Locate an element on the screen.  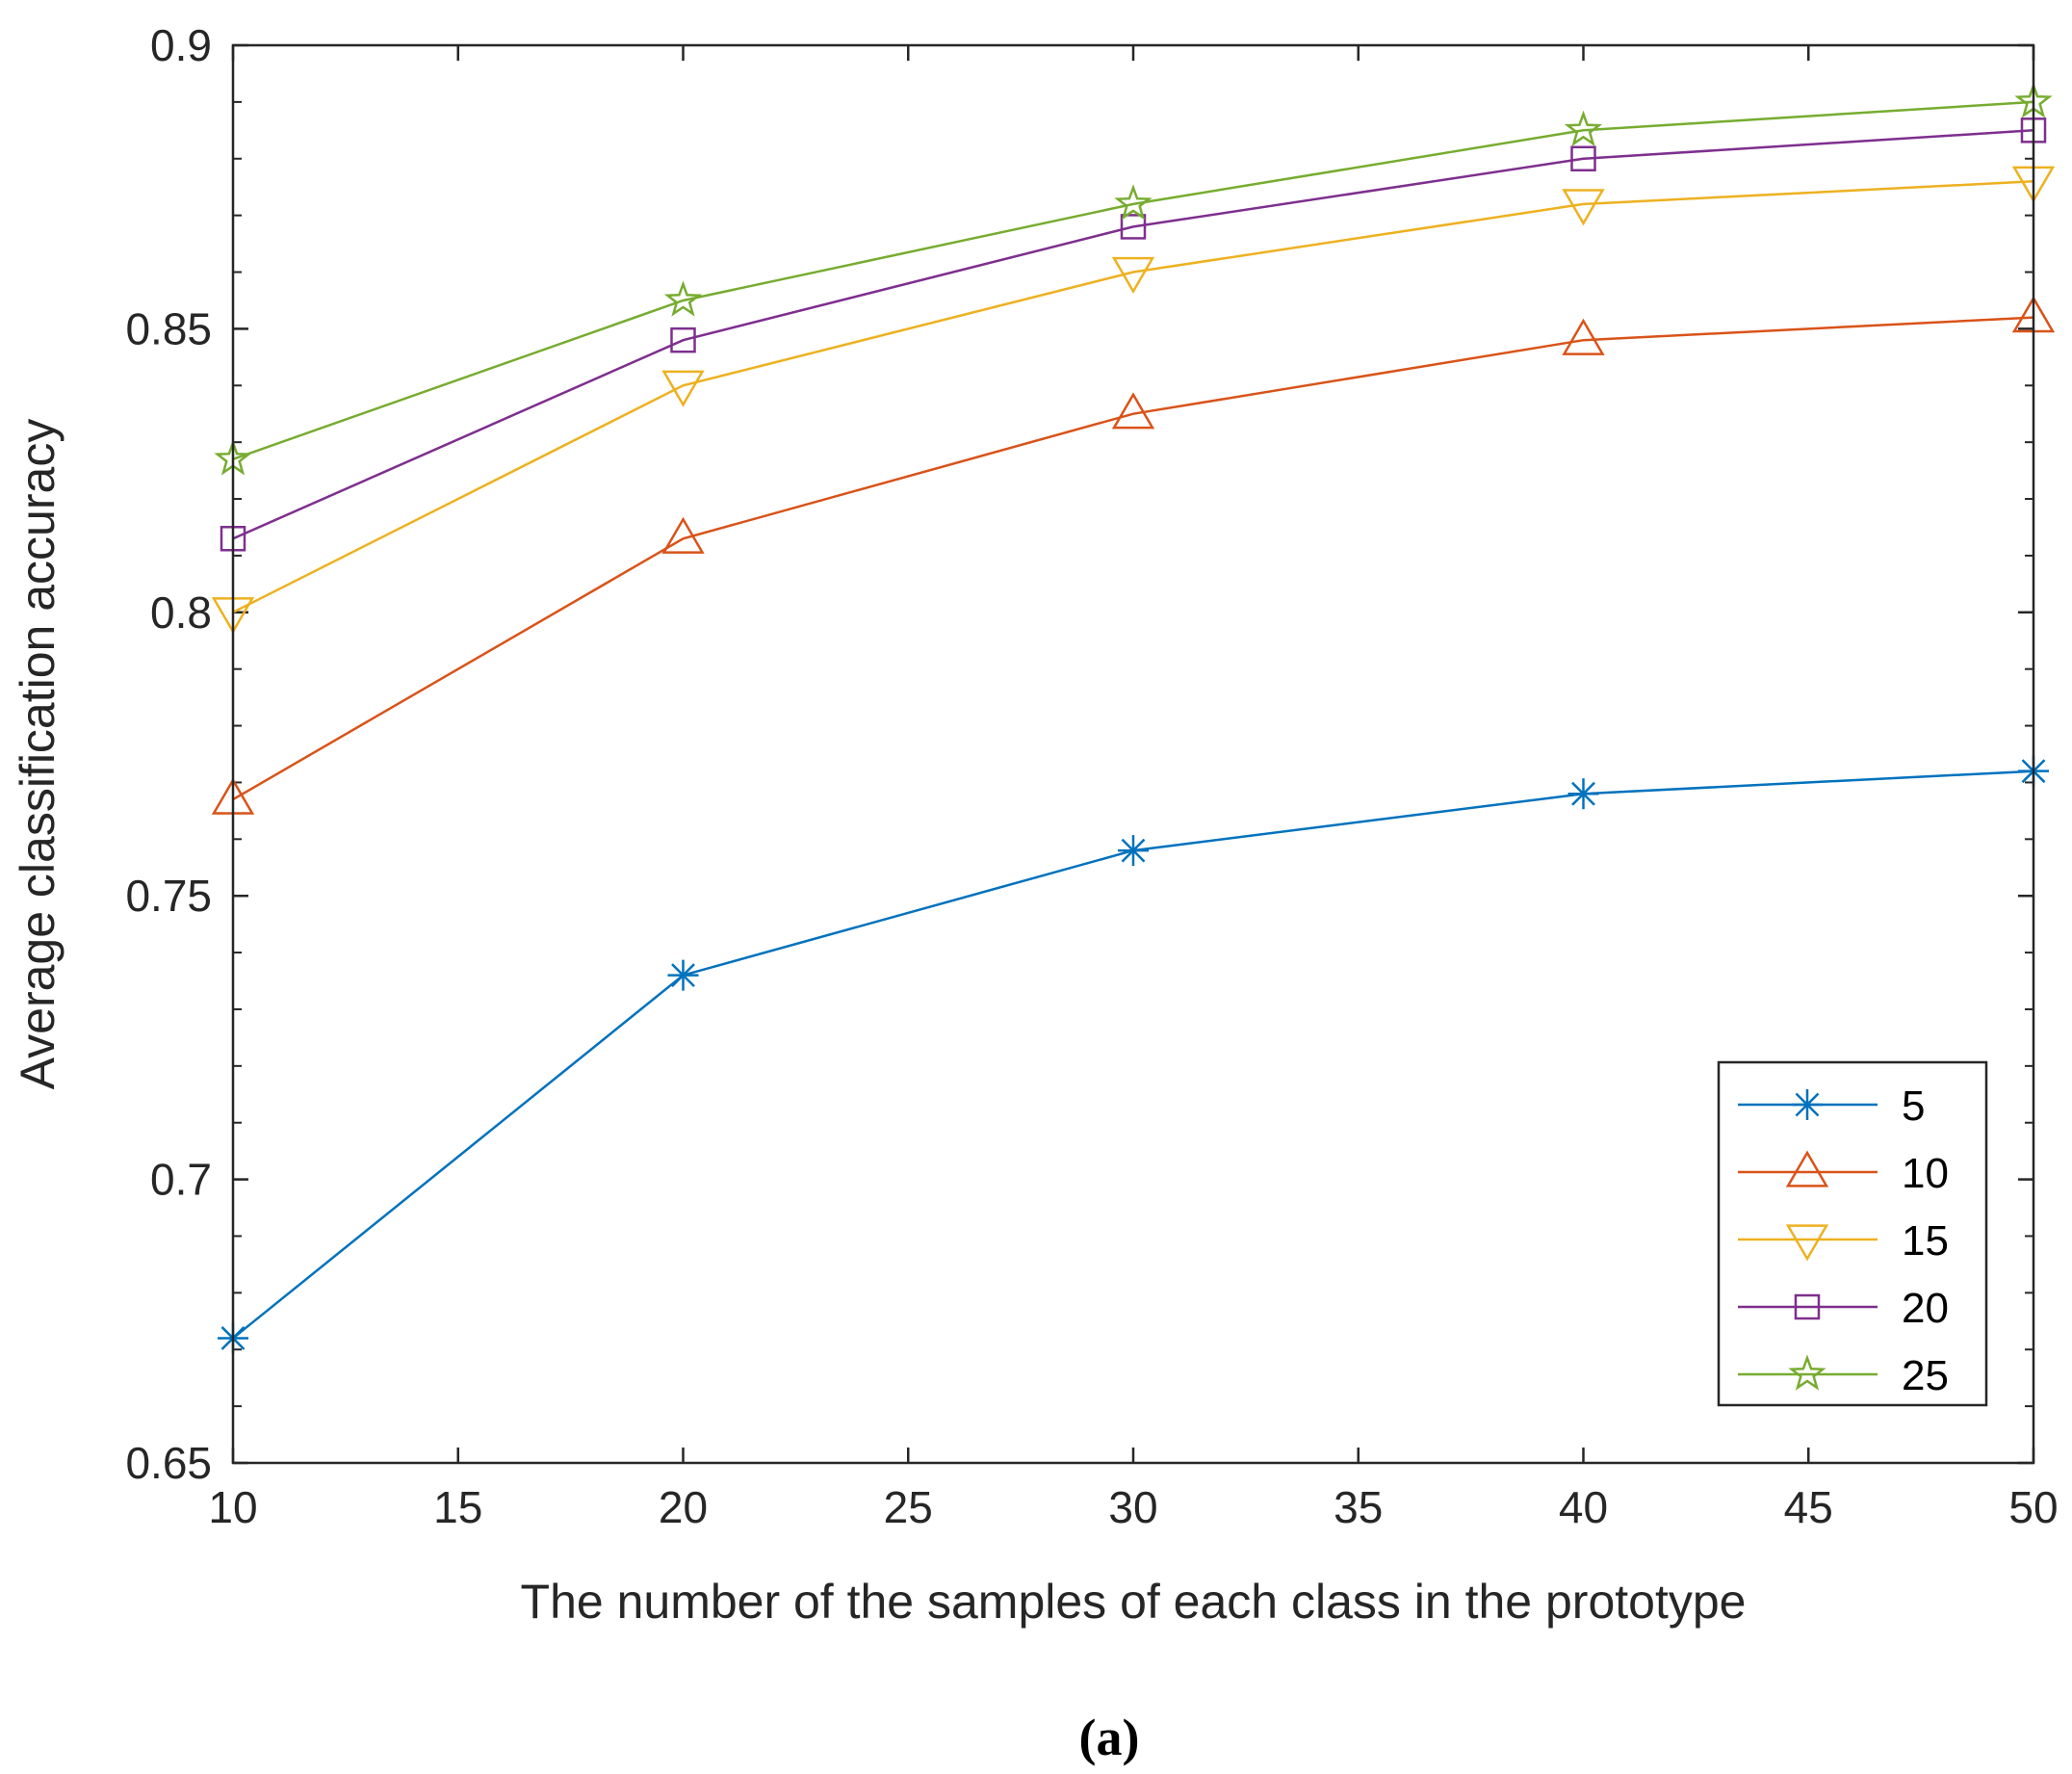
y-tick-label: 0.65 is located at coordinates (168, 1463).